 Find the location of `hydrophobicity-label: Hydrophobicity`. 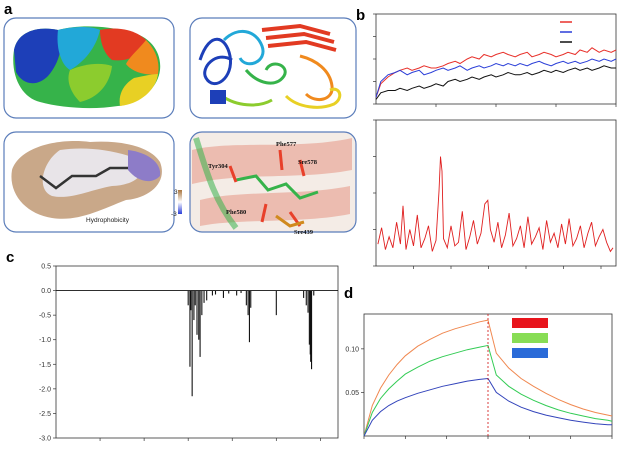

hydrophobicity-label: Hydrophobicity is located at coordinates (108, 220).